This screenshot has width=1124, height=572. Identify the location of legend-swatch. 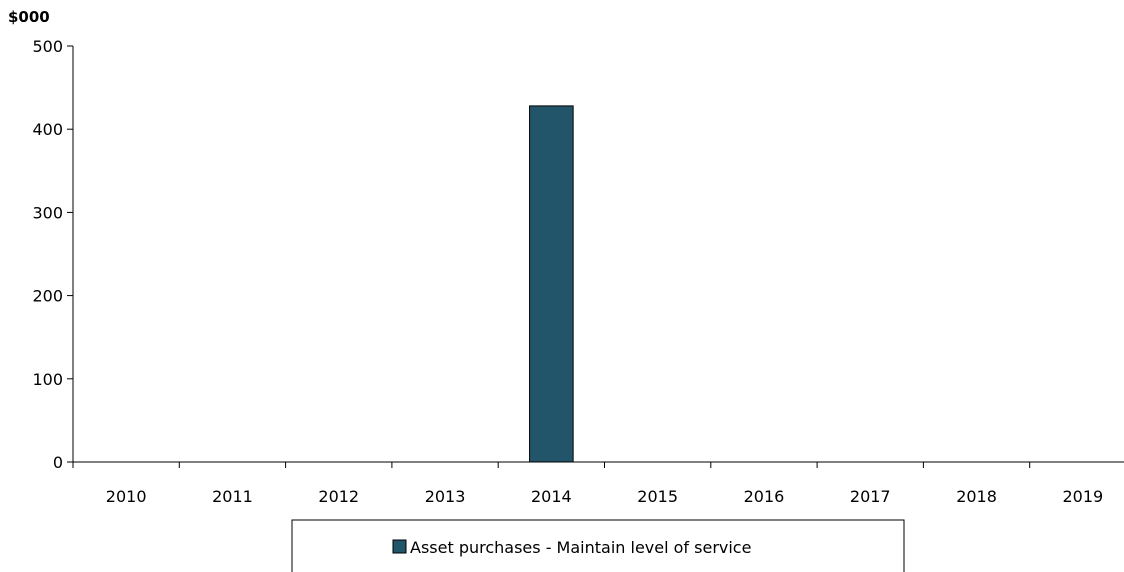
(399, 546).